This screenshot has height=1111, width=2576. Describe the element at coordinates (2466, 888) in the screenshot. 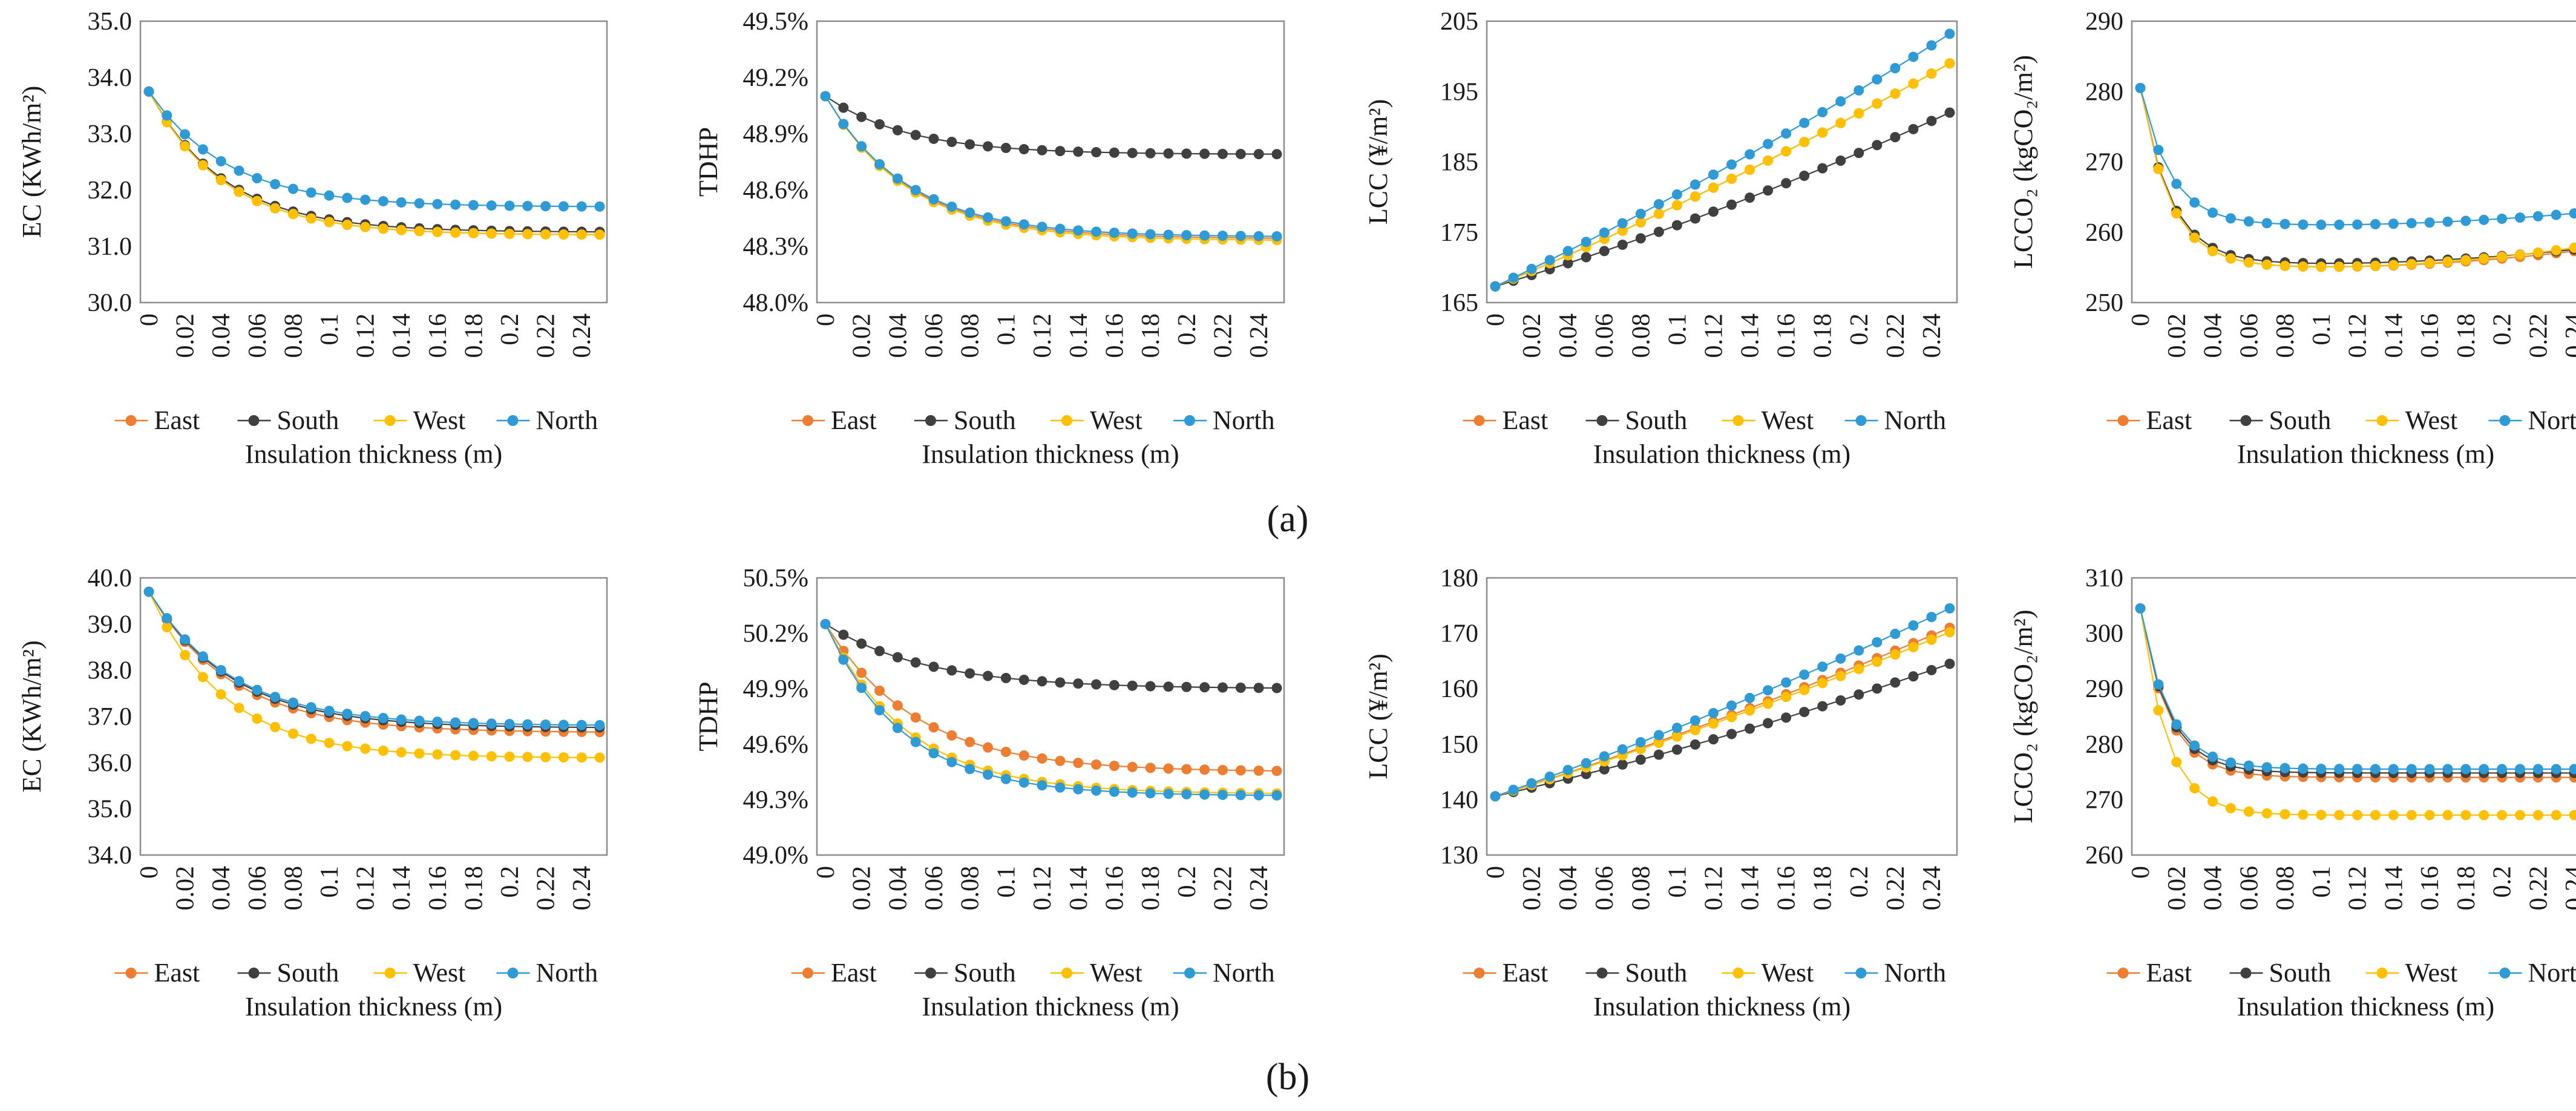

I see `x-tick-label: 0.18` at that location.